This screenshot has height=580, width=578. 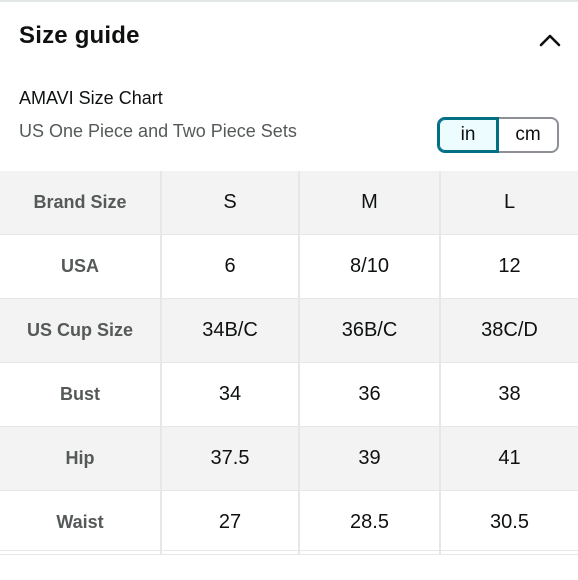 I want to click on table-row: Hip 37.5 39 41, so click(x=289, y=458).